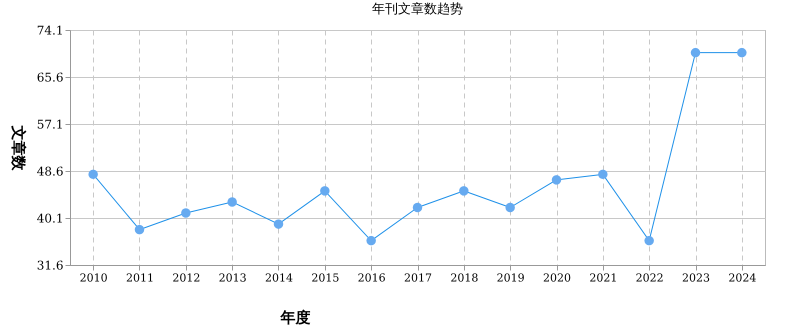 The height and width of the screenshot is (330, 790). I want to click on y-tick-label: 65.6, so click(50, 77).